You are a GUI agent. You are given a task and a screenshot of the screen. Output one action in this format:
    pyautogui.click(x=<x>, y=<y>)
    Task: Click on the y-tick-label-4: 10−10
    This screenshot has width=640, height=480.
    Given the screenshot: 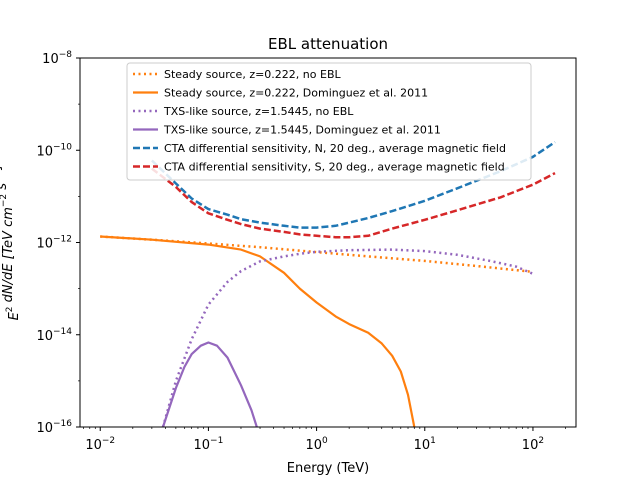 What is the action you would take?
    pyautogui.click(x=54, y=150)
    